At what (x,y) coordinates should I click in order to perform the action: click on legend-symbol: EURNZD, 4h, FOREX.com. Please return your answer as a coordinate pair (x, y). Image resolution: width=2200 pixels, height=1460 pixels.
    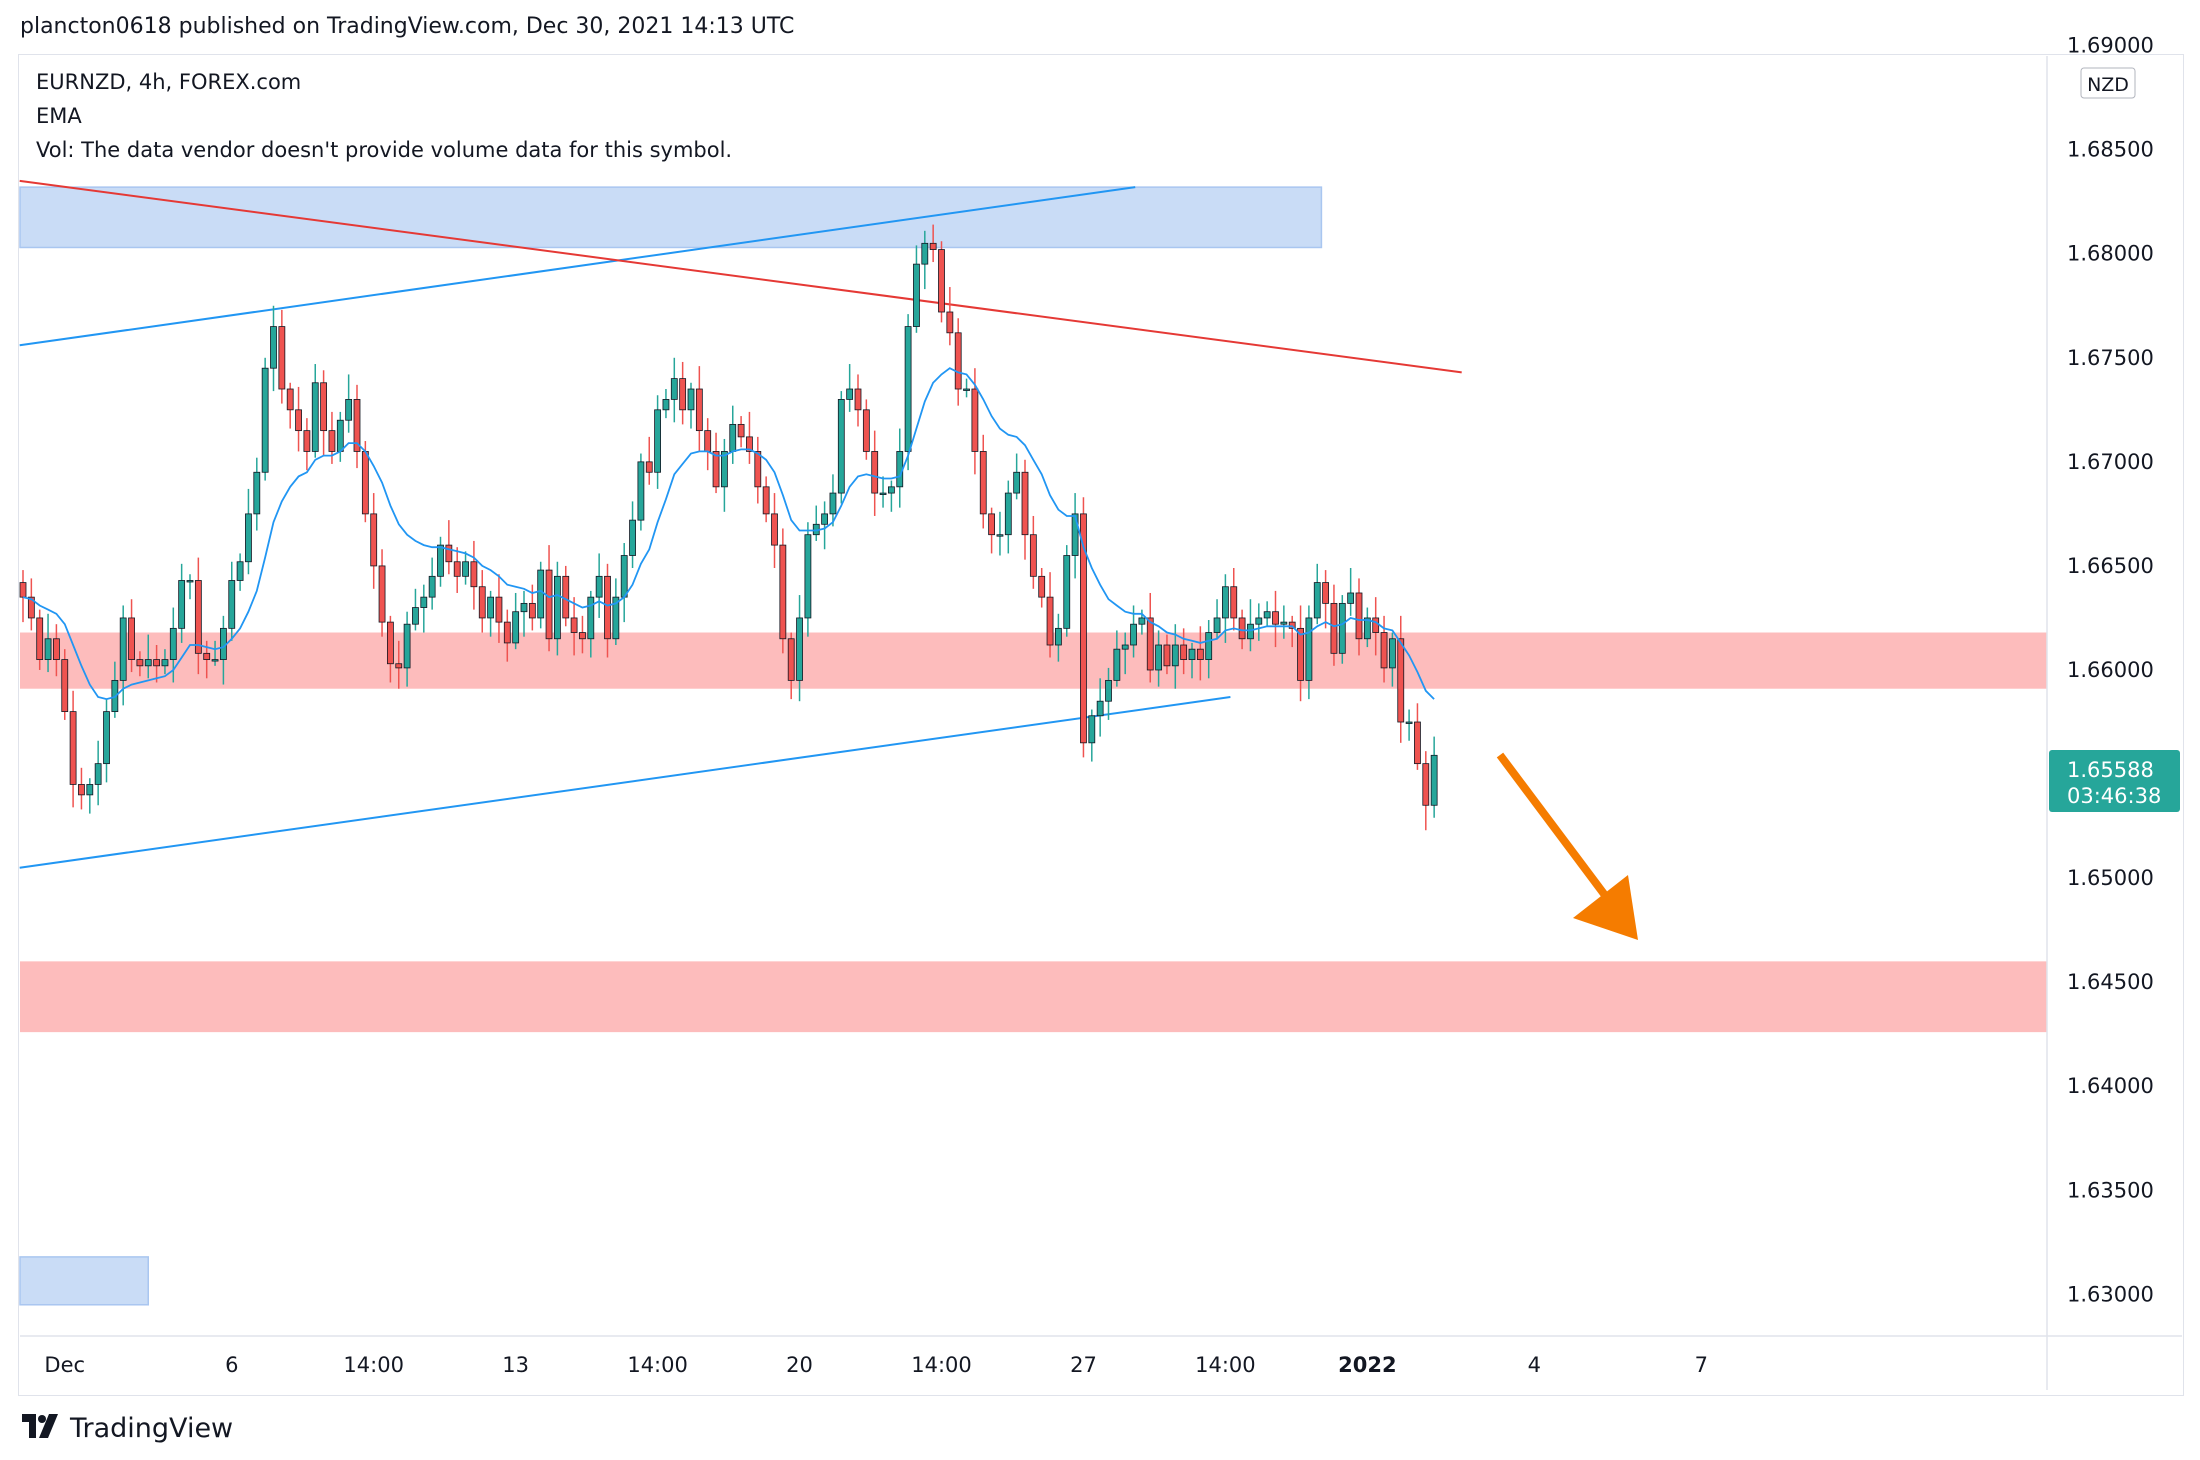
    Looking at the image, I should click on (169, 82).